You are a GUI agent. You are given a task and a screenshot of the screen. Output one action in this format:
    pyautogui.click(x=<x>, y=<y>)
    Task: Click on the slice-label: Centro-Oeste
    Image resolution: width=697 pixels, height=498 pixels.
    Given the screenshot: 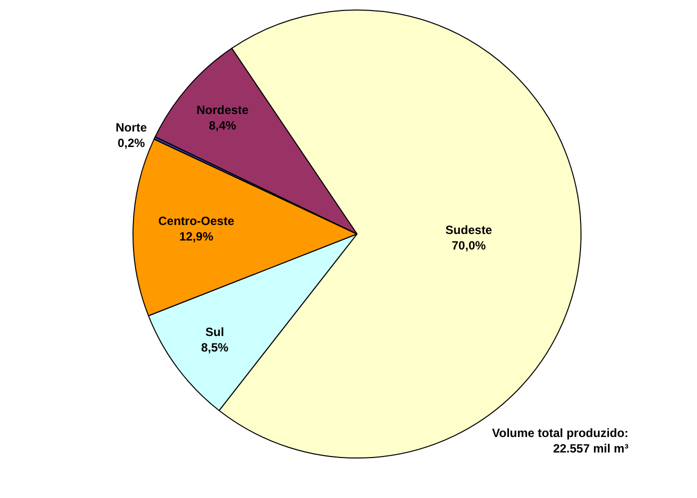 What is the action you would take?
    pyautogui.click(x=196, y=221)
    